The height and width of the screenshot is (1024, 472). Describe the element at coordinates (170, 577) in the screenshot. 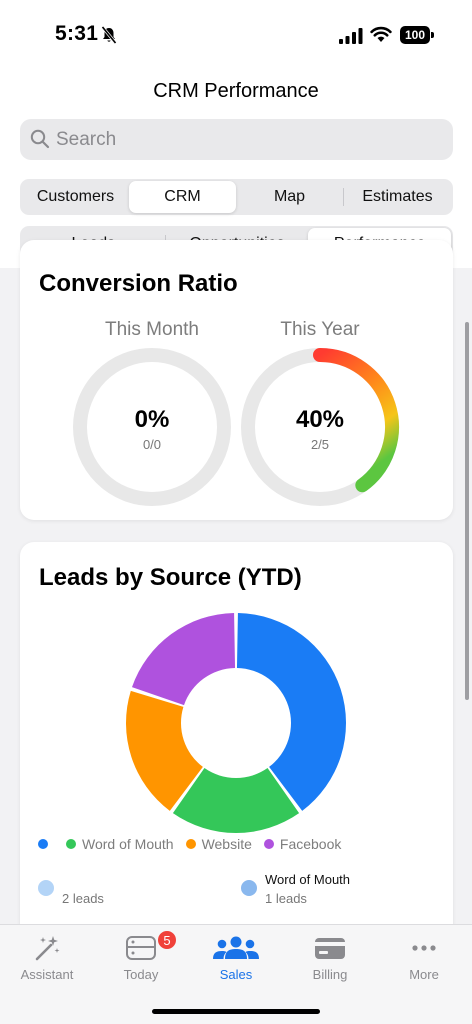

I see `leads-by-source-title: Leads by Source (YTD)` at that location.